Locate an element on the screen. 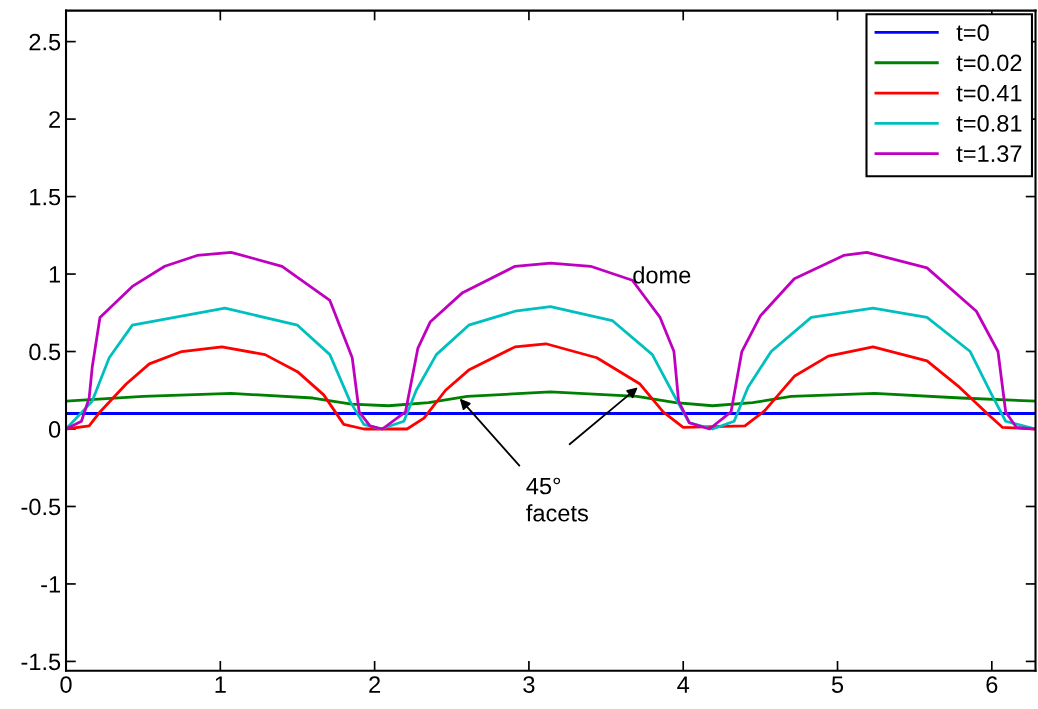 The image size is (1038, 709). x-tick-label: 4 is located at coordinates (683, 684).